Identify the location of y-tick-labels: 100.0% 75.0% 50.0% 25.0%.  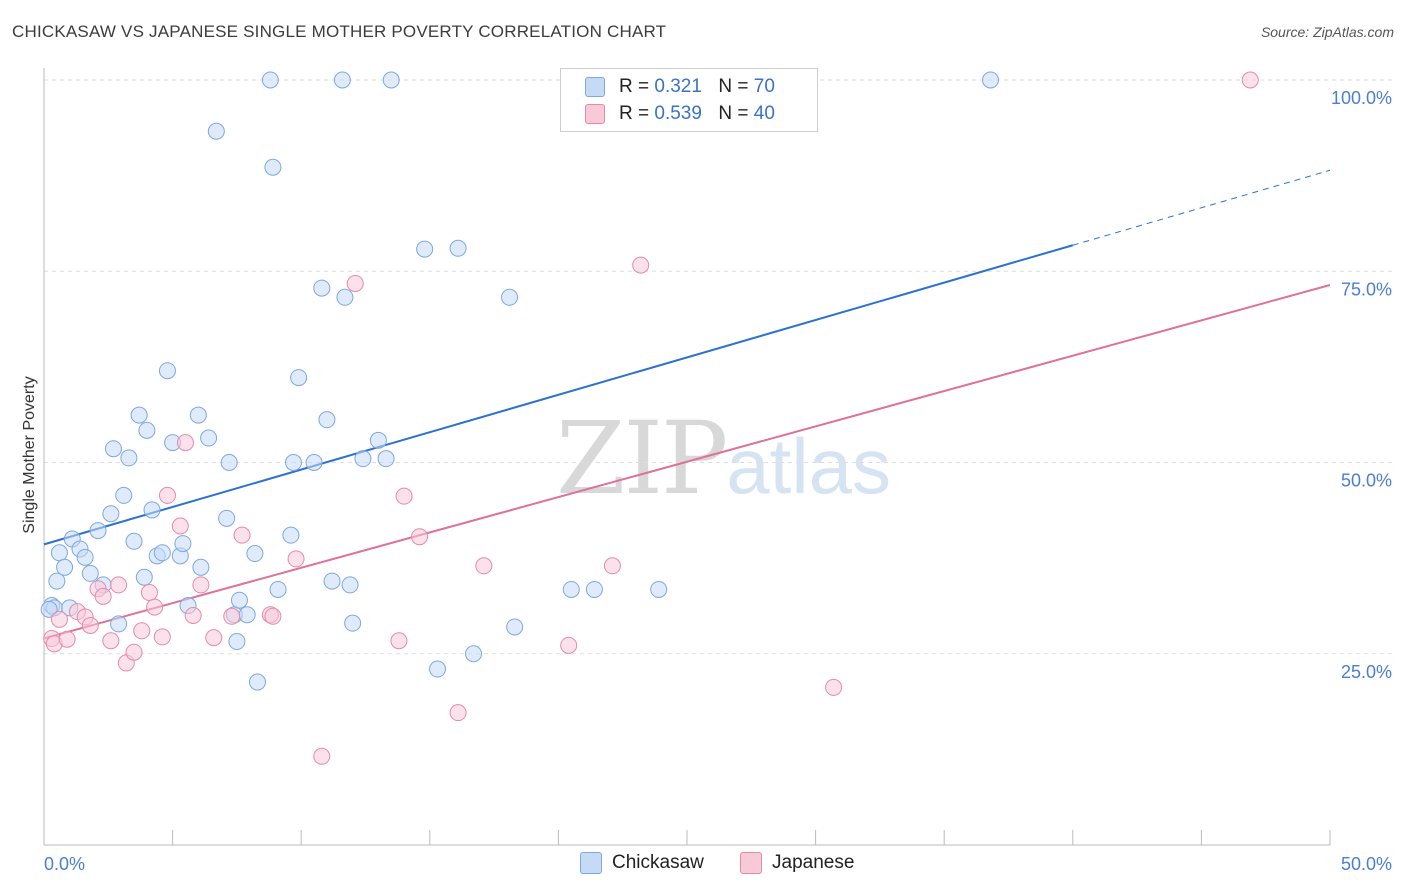
(1361, 385).